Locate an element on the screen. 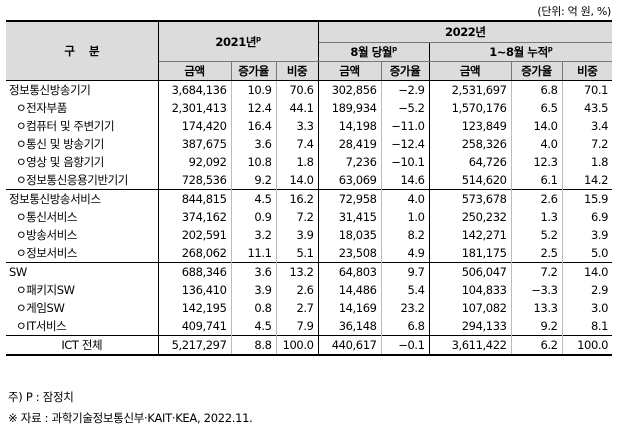 This screenshot has width=620, height=441. col-share-cum: 비중 is located at coordinates (587, 71).